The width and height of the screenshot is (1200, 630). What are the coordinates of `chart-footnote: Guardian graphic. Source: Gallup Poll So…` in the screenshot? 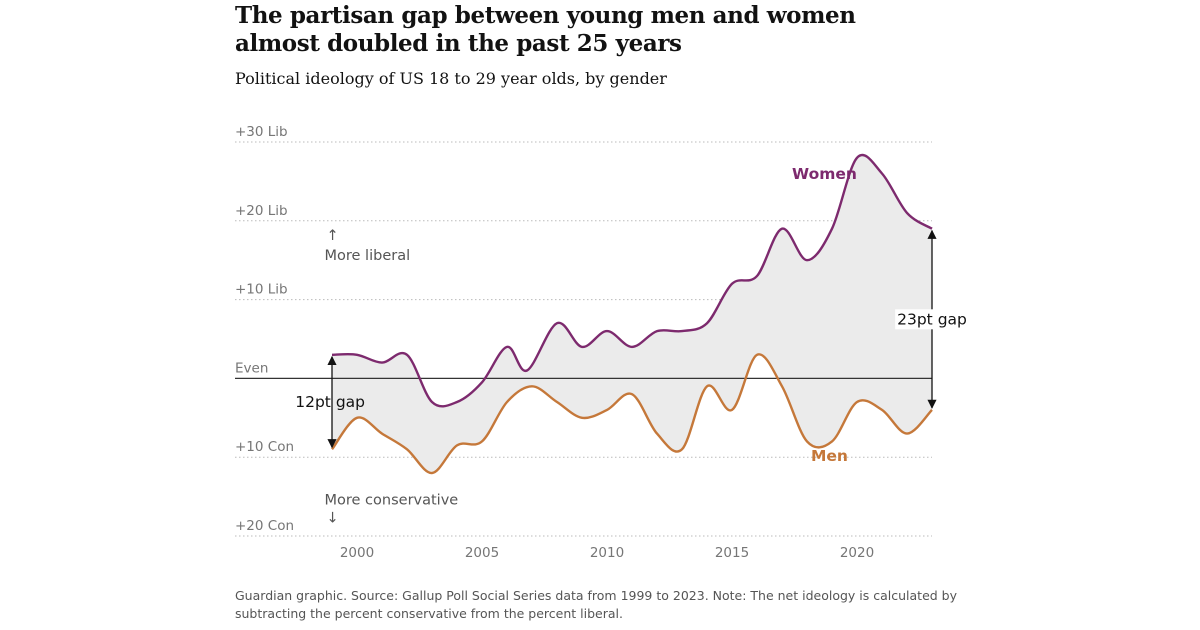 It's located at (596, 604).